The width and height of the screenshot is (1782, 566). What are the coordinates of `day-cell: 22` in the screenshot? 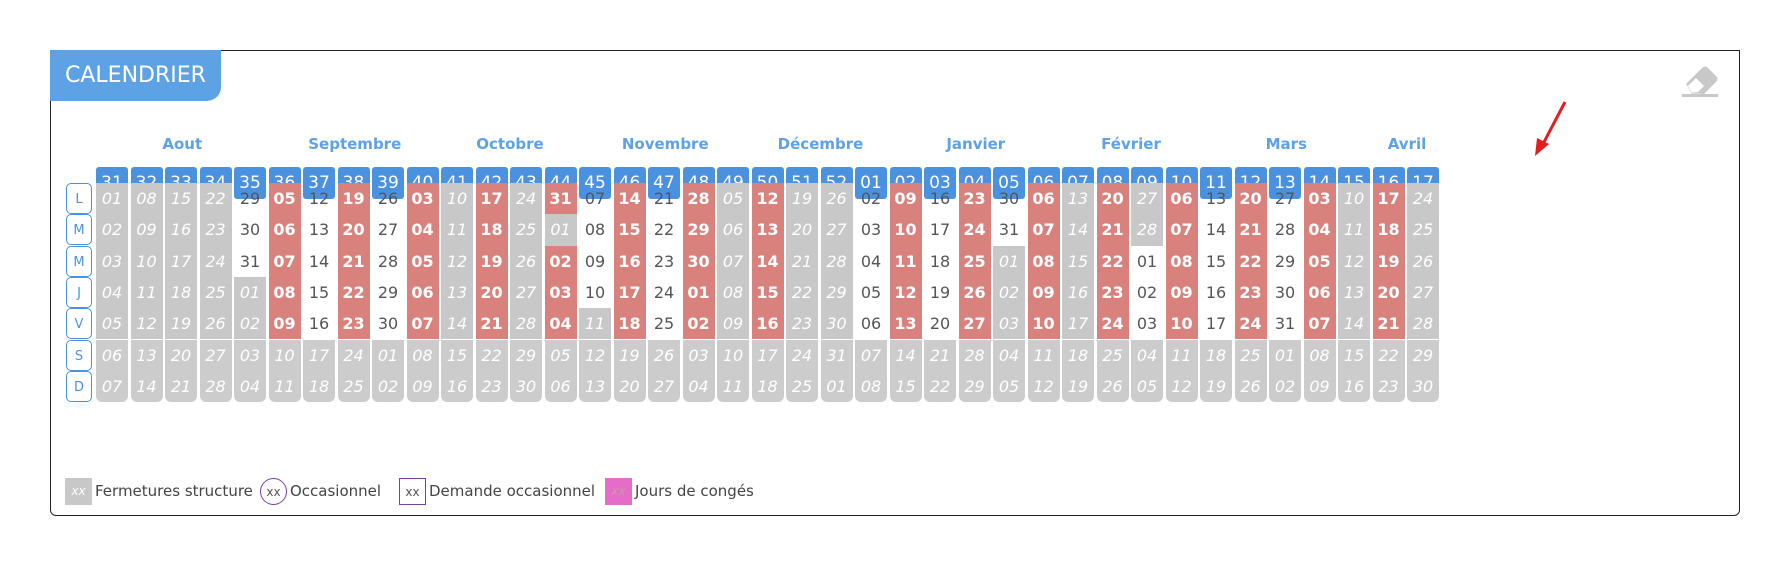 It's located at (940, 386).